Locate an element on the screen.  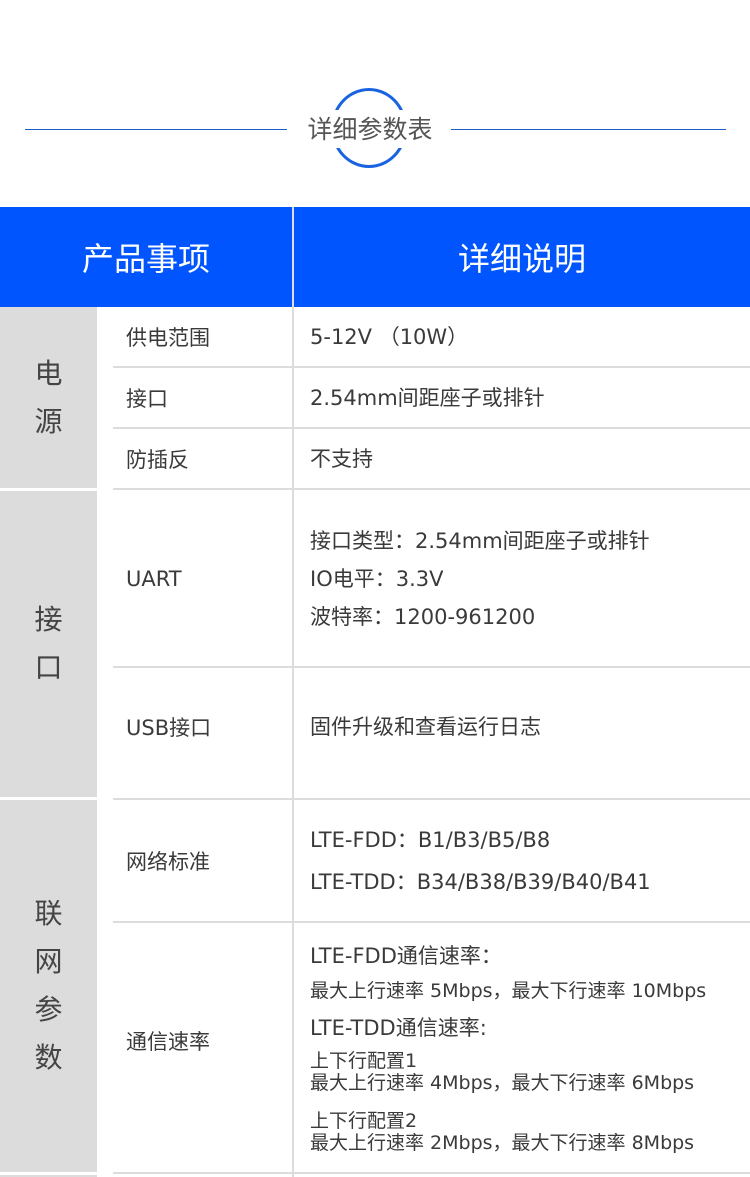
section-title: 详细参数表 is located at coordinates (370, 129).